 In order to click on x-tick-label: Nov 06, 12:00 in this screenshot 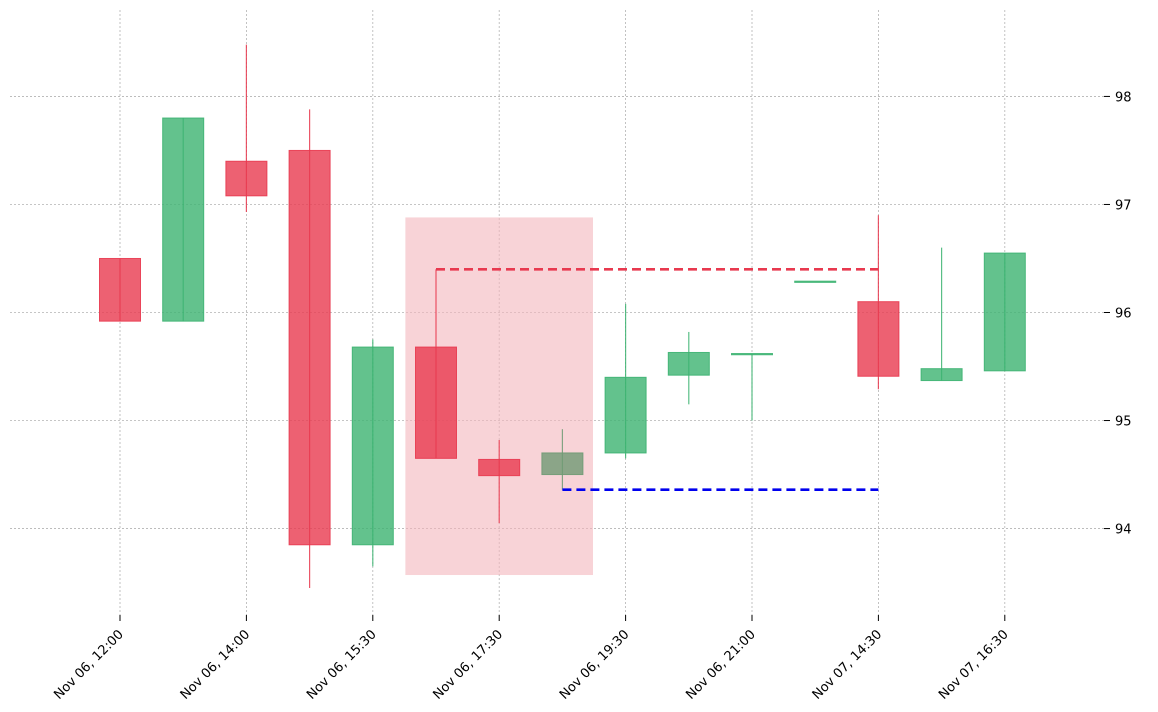, I will do `click(89, 665)`.